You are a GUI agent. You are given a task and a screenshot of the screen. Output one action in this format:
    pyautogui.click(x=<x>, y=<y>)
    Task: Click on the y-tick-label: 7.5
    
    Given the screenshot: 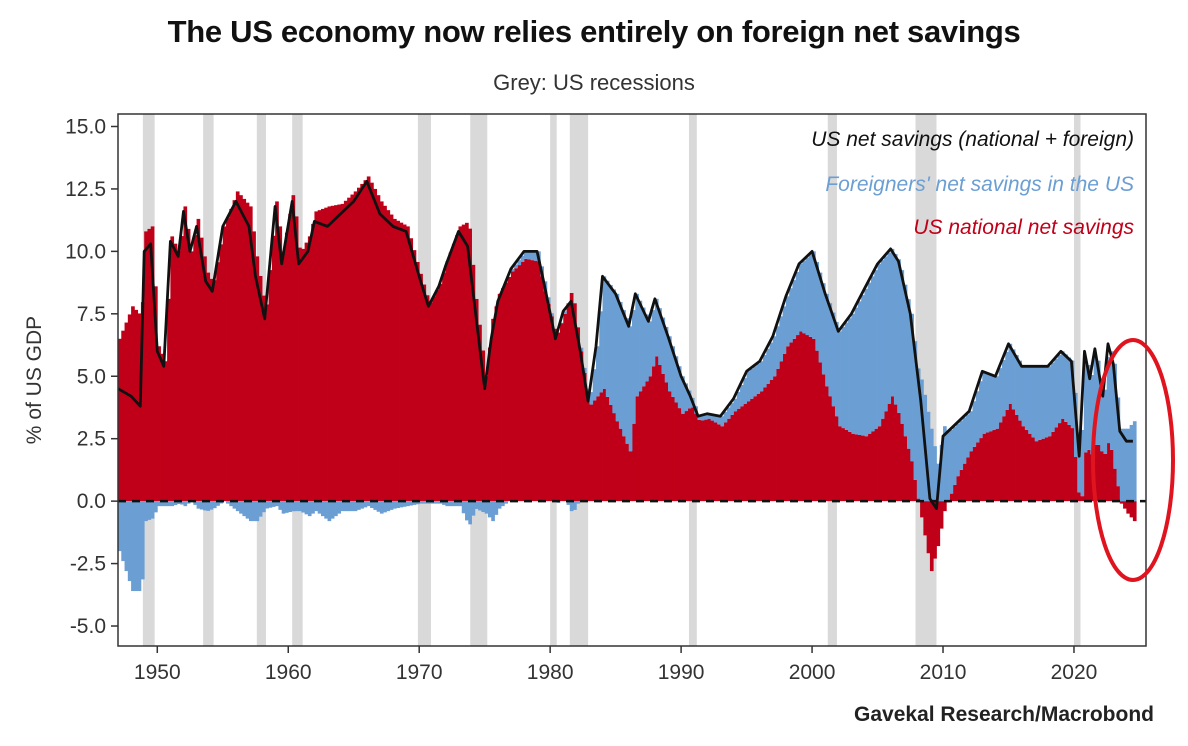 What is the action you would take?
    pyautogui.click(x=91, y=314)
    